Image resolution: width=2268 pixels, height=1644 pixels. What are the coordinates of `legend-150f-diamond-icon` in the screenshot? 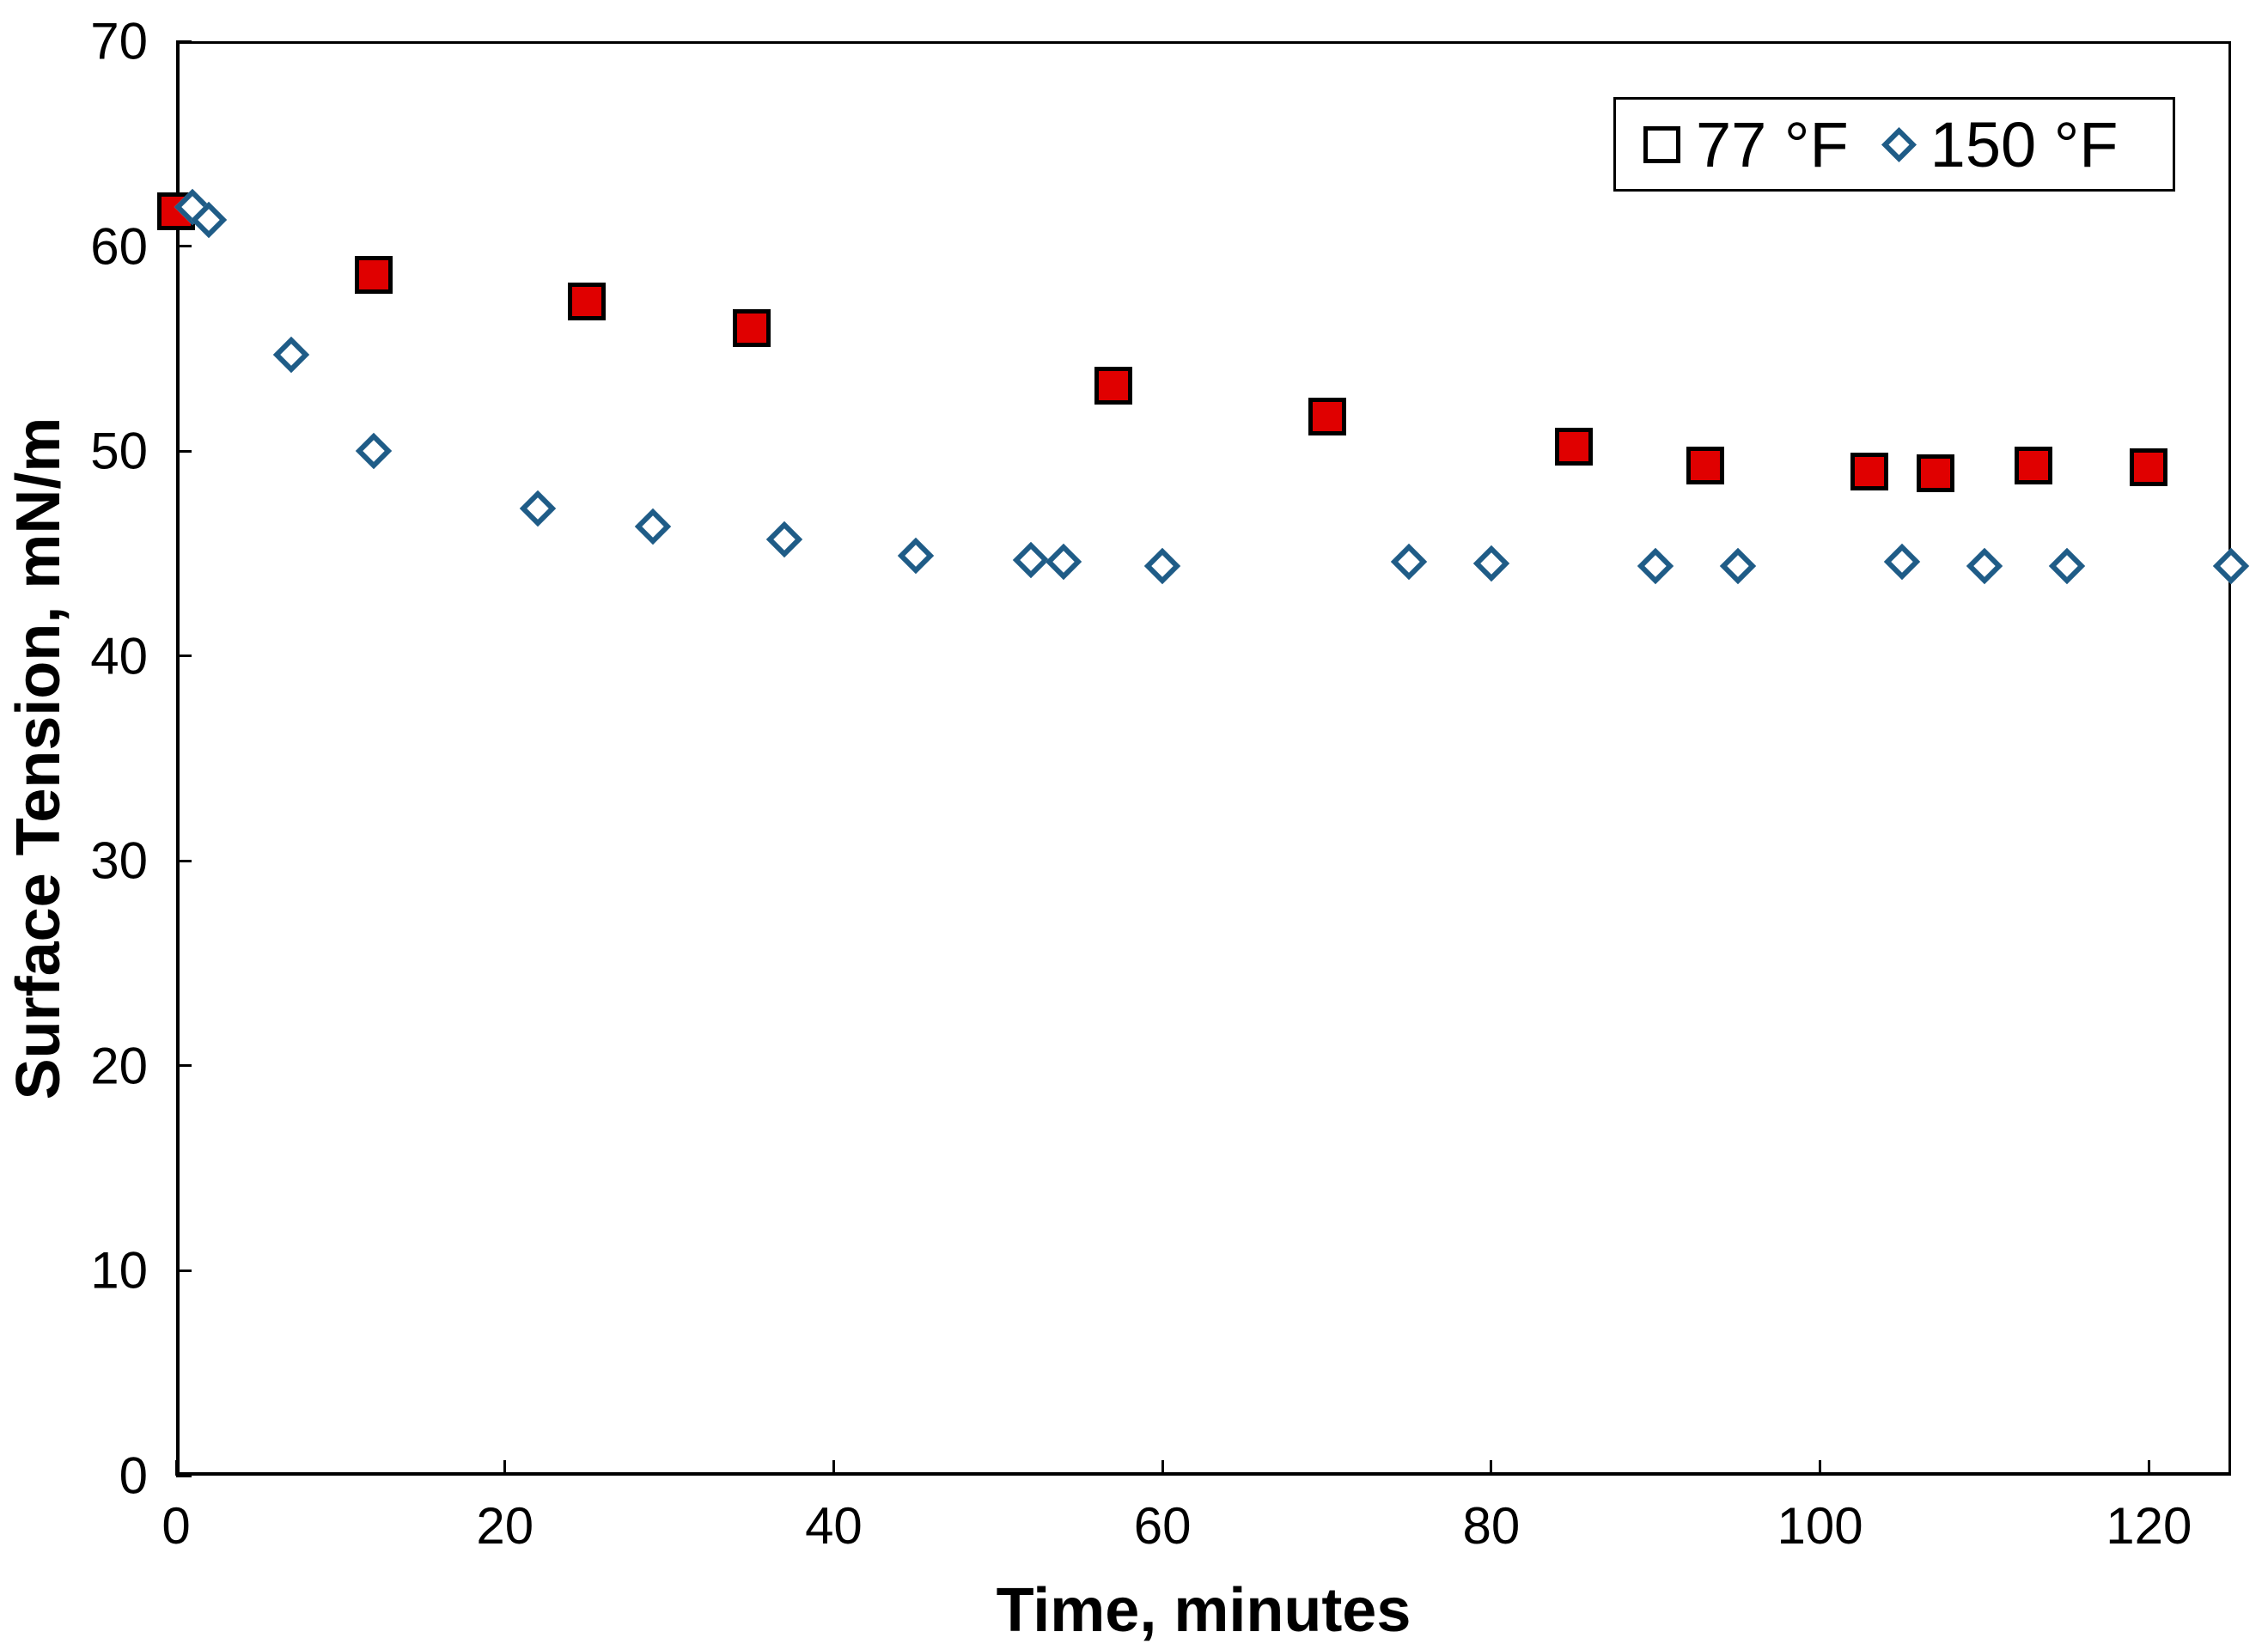 It's located at (1899, 144).